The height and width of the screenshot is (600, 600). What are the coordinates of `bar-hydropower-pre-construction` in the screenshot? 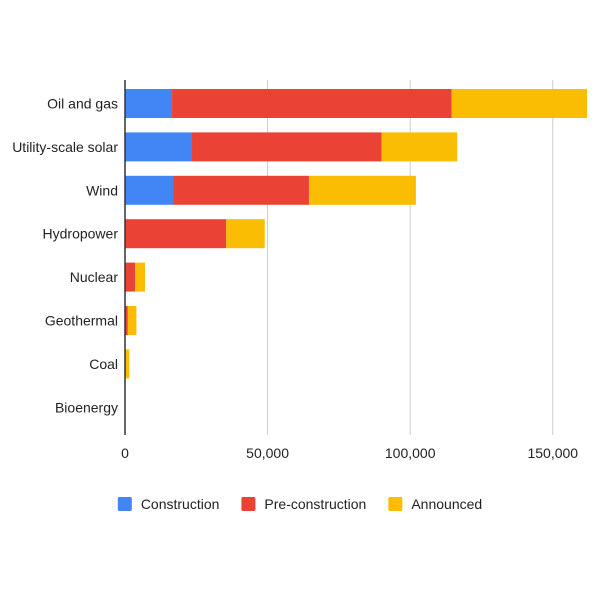 It's located at (176, 234).